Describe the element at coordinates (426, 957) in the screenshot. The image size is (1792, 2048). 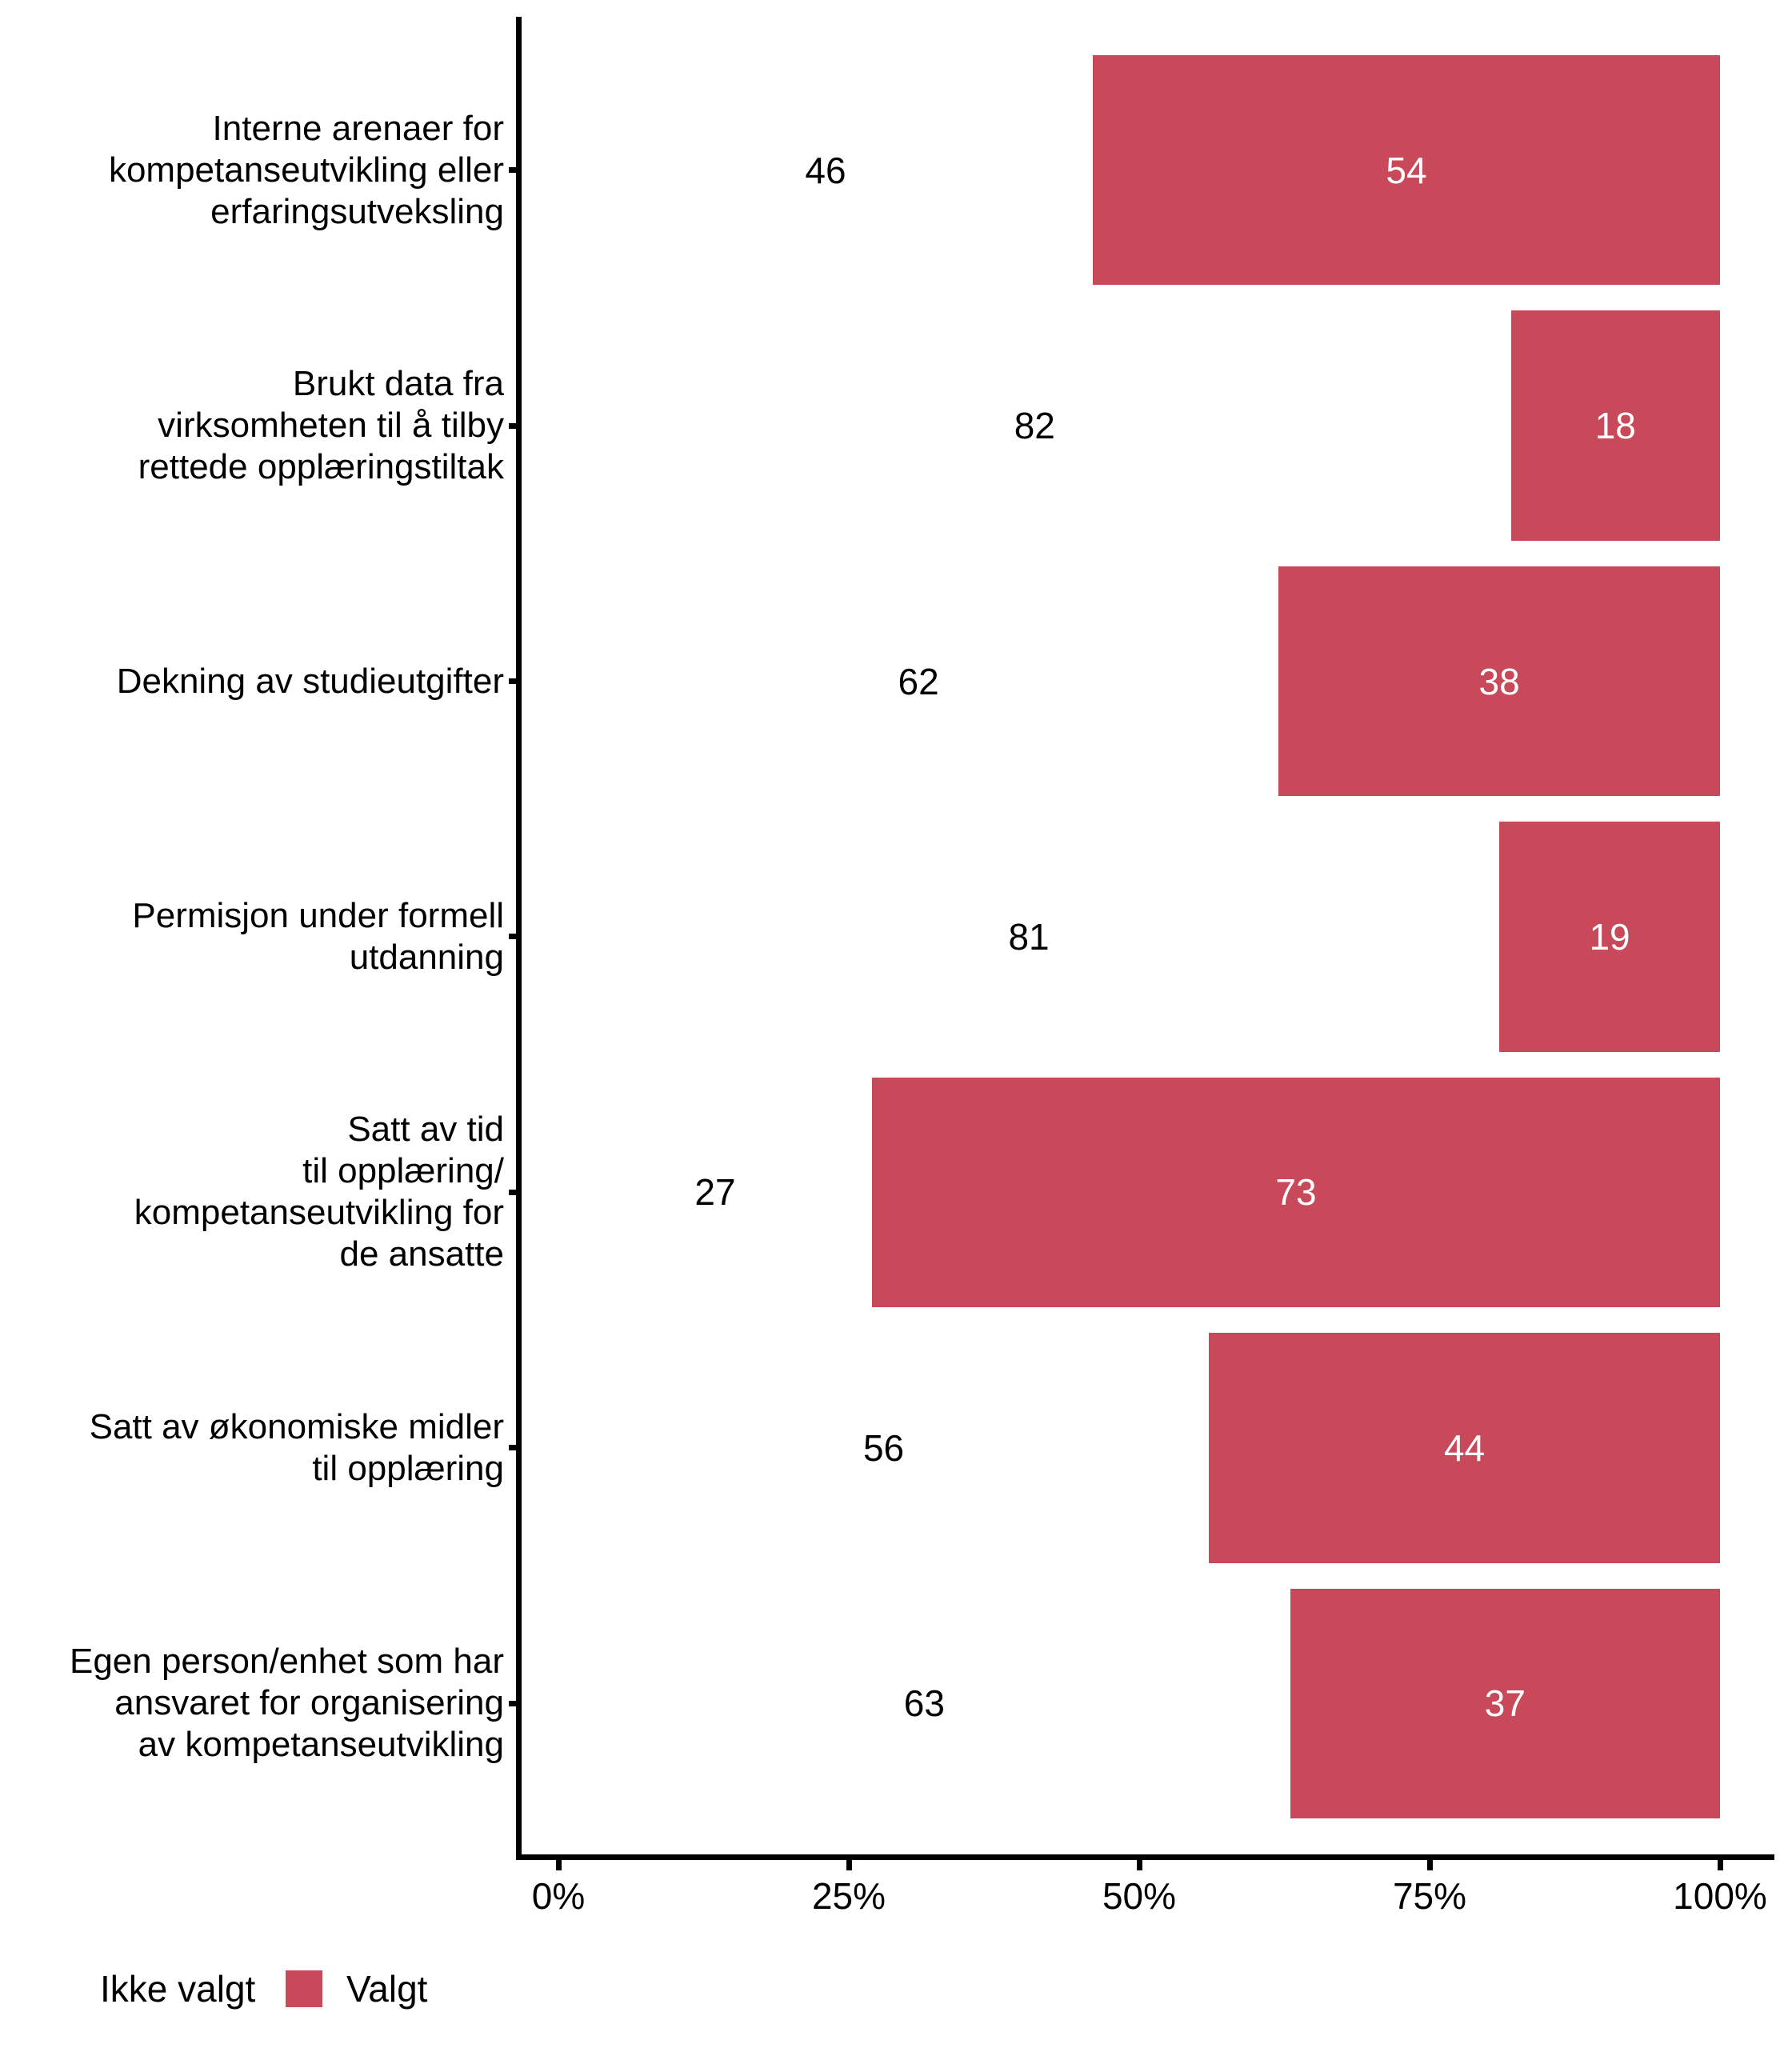
I see `category-label-line: utdanning` at that location.